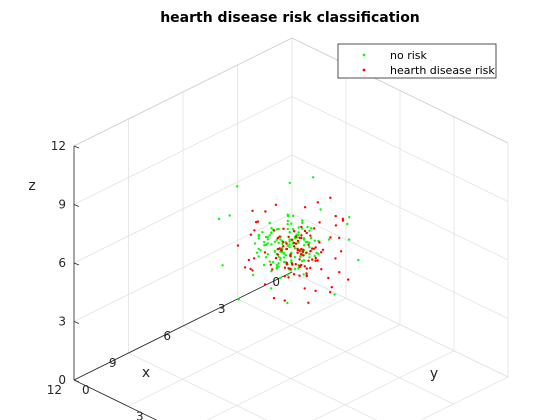 This screenshot has height=420, width=560. What do you see at coordinates (400, 266) in the screenshot?
I see `grid-line-wall-z-b` at bounding box center [400, 266].